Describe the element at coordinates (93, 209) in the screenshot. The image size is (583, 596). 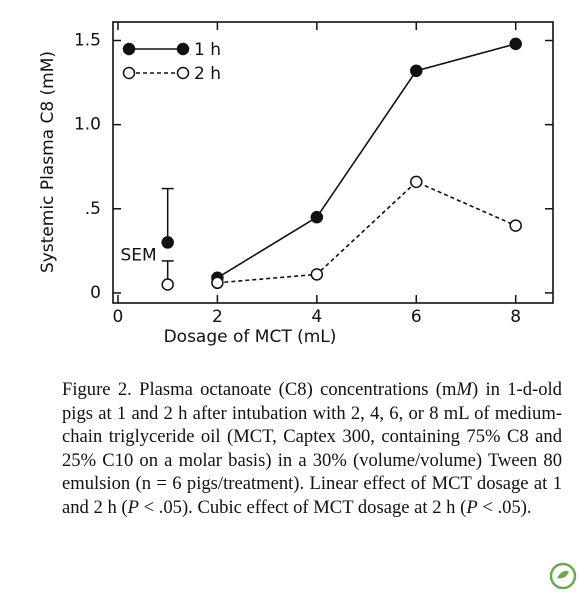
I see `y-tick-label: .5` at that location.